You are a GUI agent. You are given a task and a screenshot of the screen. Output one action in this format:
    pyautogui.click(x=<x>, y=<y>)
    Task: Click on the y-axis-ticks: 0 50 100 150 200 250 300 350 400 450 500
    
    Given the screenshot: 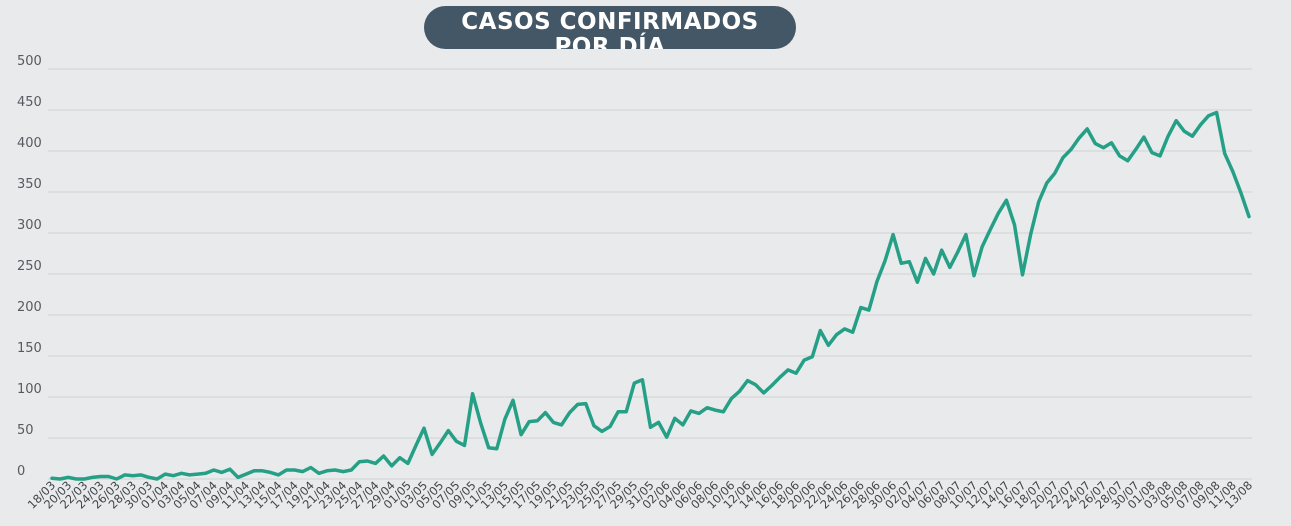 What is the action you would take?
    pyautogui.click(x=29, y=266)
    